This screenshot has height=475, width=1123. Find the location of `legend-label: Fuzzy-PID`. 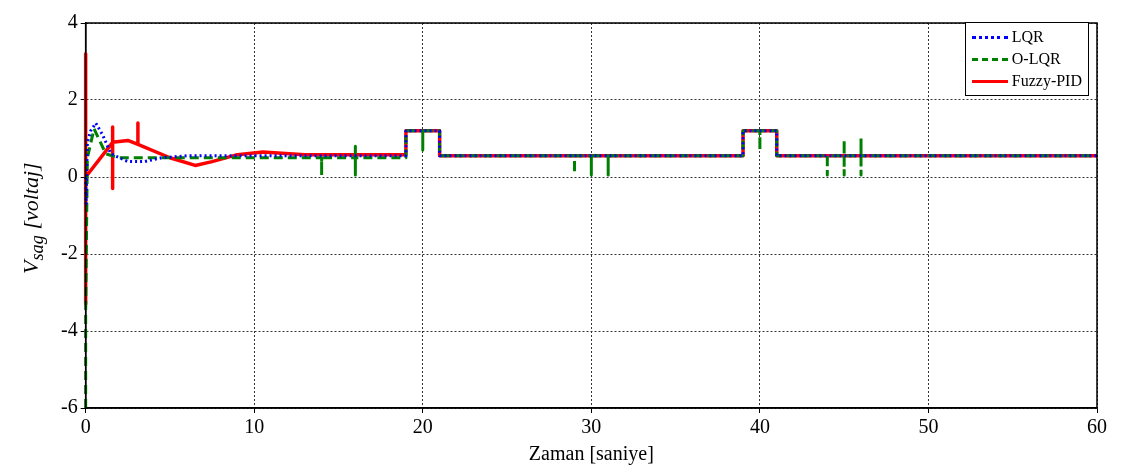

legend-label: Fuzzy-PID is located at coordinates (1046, 81).